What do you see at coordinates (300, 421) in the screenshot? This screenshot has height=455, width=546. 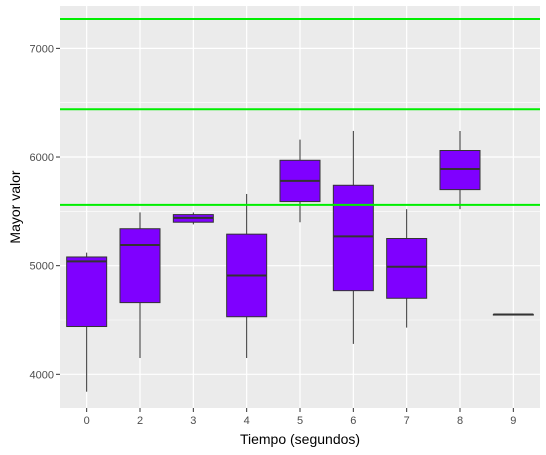 I see `x-tick-label: 5` at bounding box center [300, 421].